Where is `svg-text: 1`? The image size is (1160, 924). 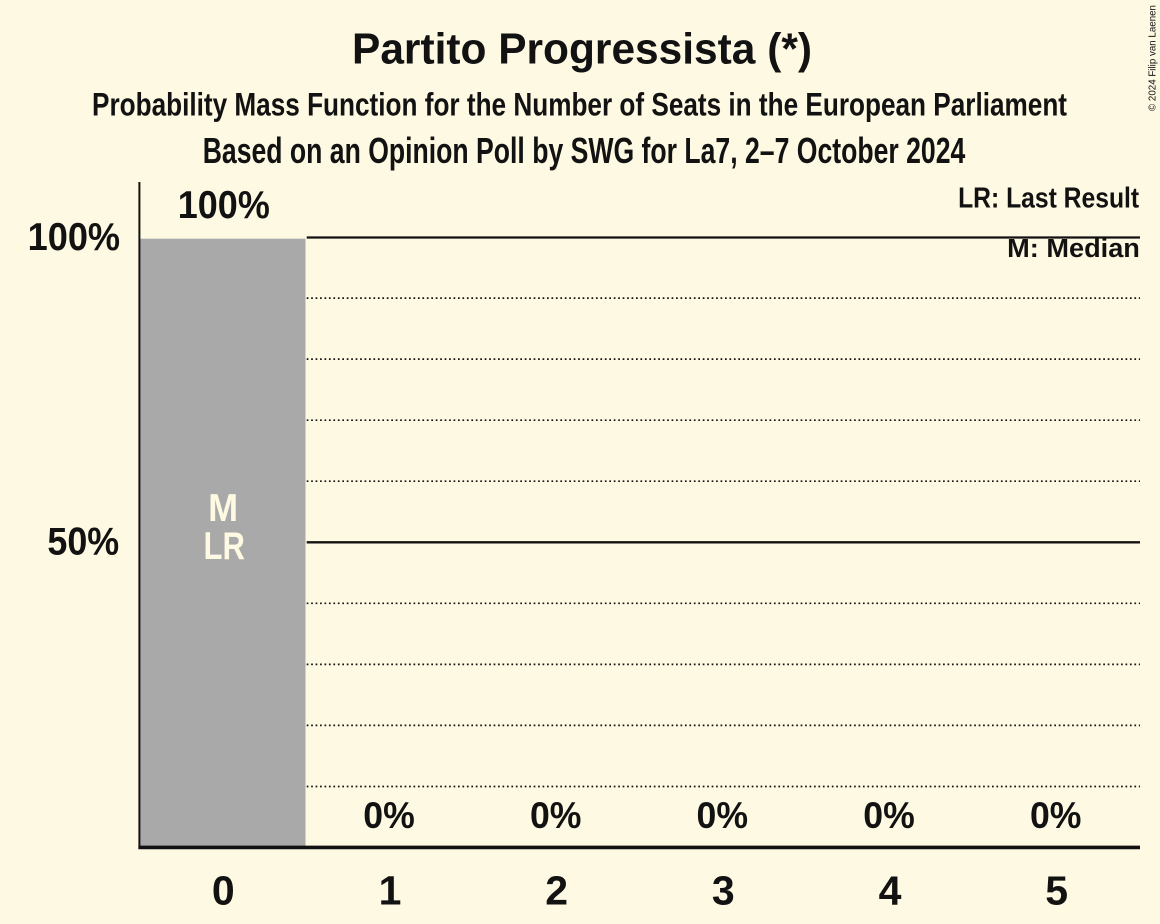
svg-text: 1 is located at coordinates (390, 890).